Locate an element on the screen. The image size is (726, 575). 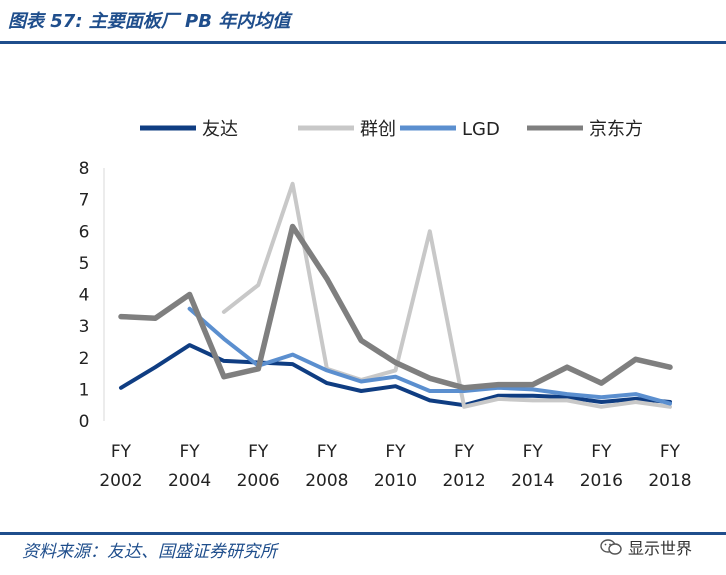
y-tick-label: 2 is located at coordinates (84, 359).